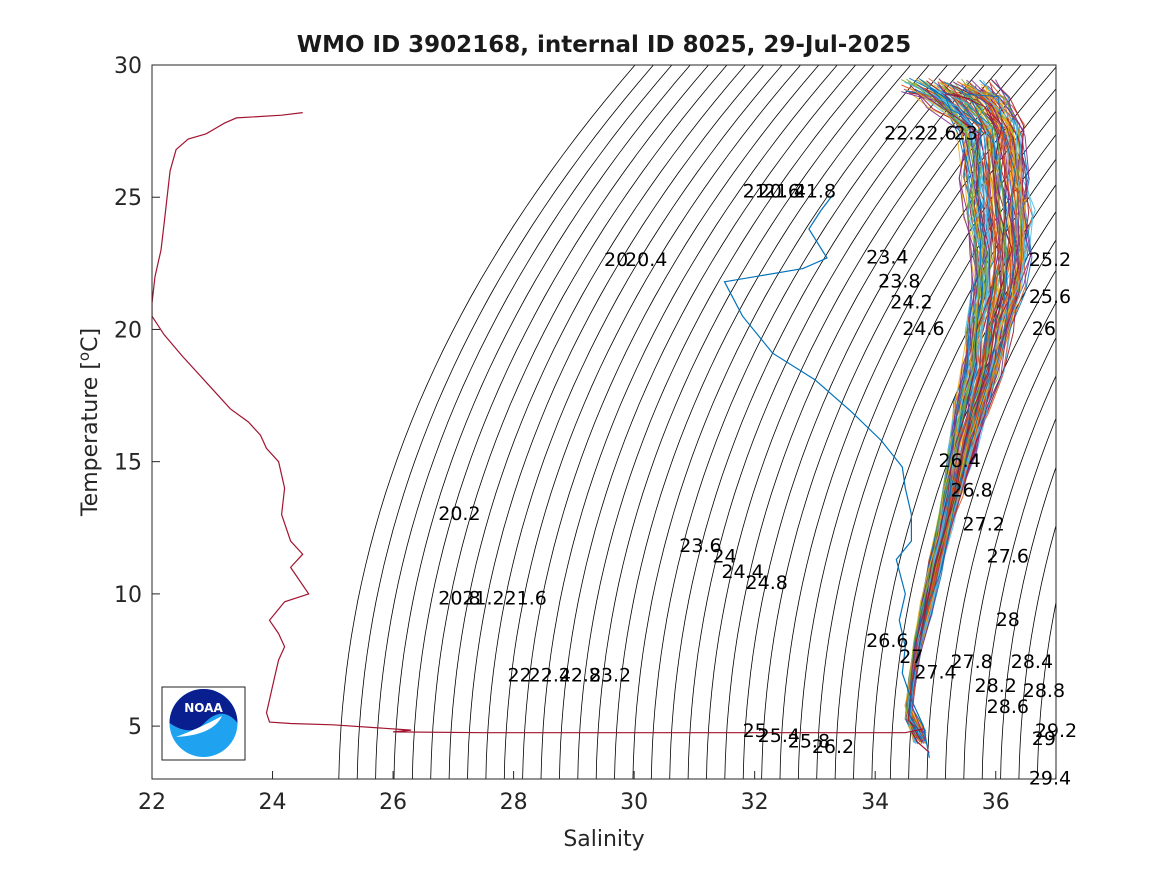  Describe the element at coordinates (128, 595) in the screenshot. I see `y-tick-label: 10` at that location.